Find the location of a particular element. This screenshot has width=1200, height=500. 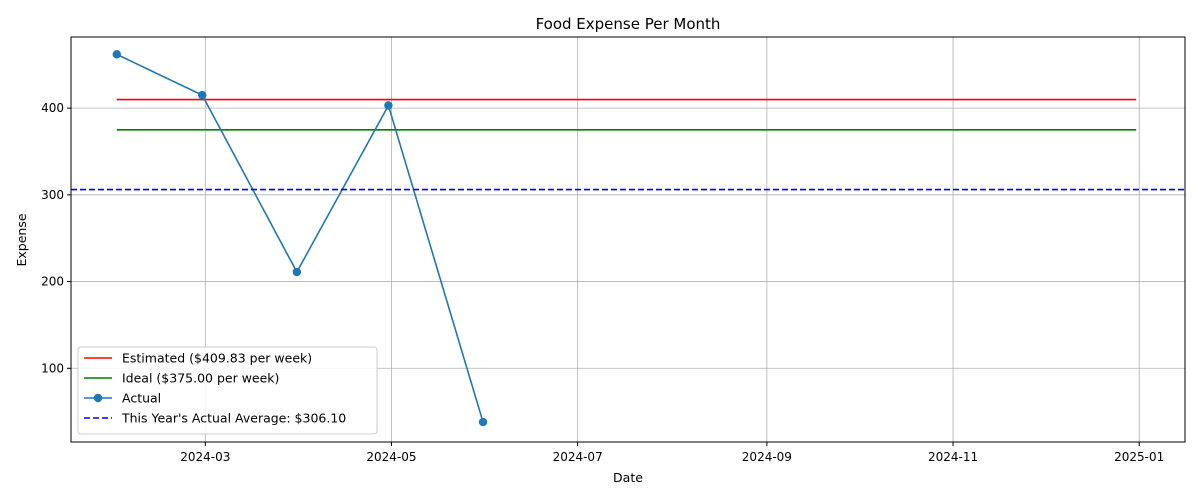

y-tick-label: 300 is located at coordinates (52, 195).